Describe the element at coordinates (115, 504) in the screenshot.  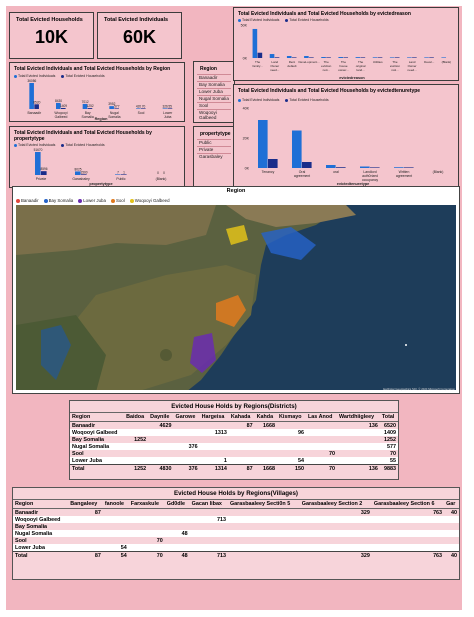
I see `column-header: fanoole` at that location.